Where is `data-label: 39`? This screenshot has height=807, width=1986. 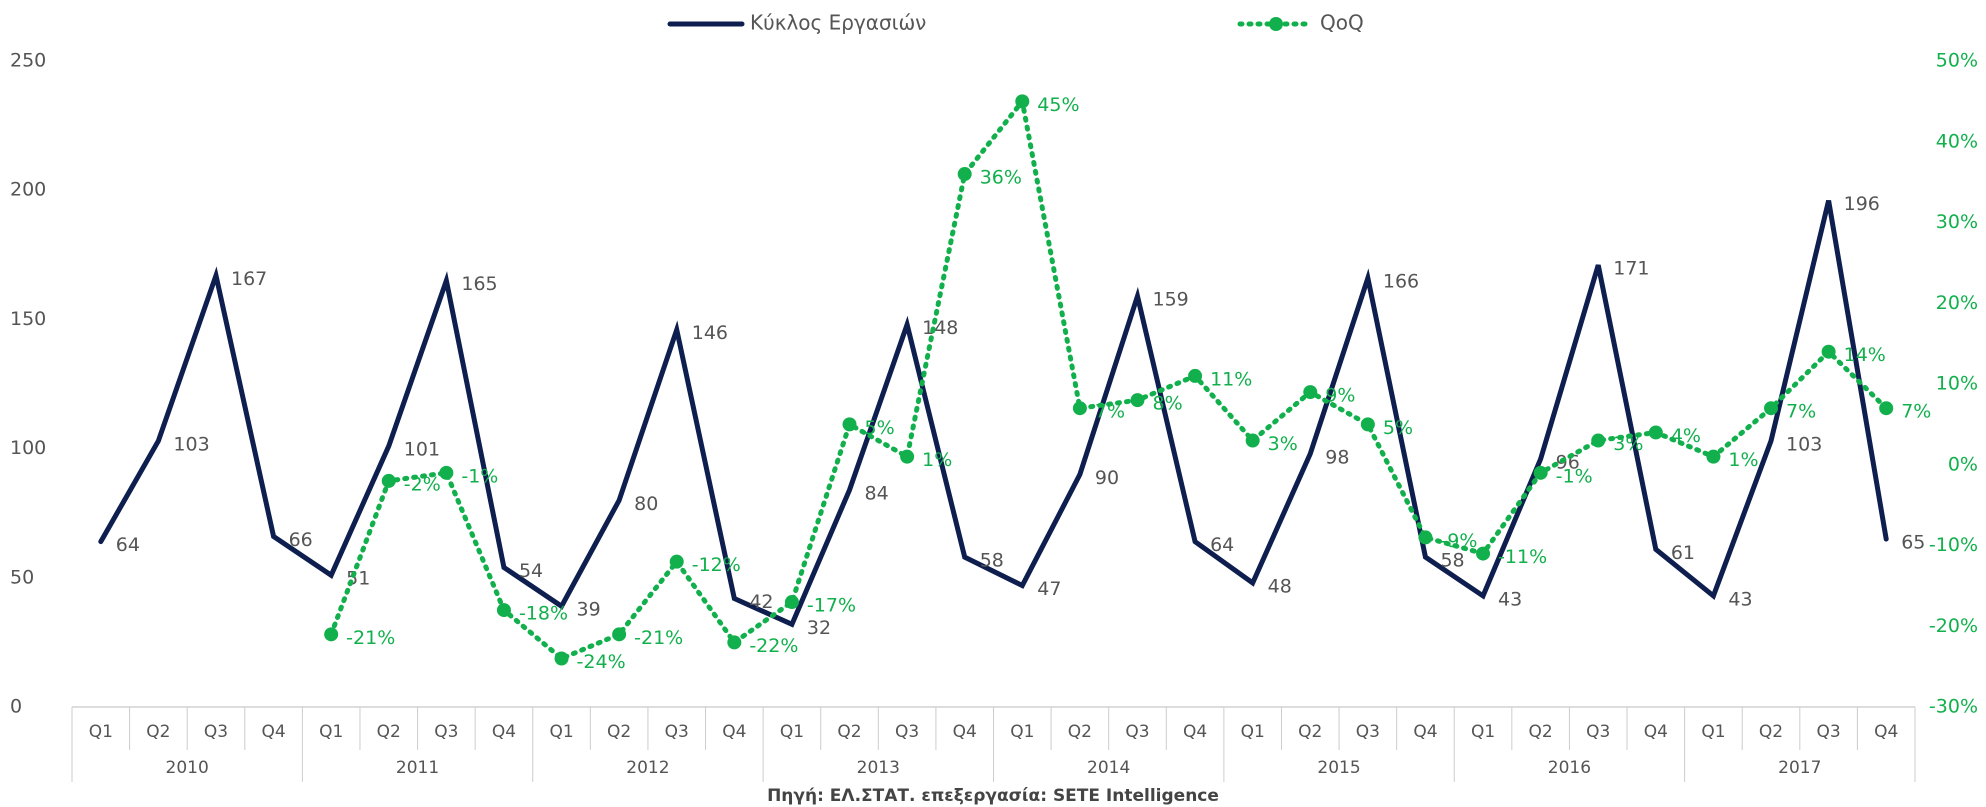 data-label: 39 is located at coordinates (589, 610).